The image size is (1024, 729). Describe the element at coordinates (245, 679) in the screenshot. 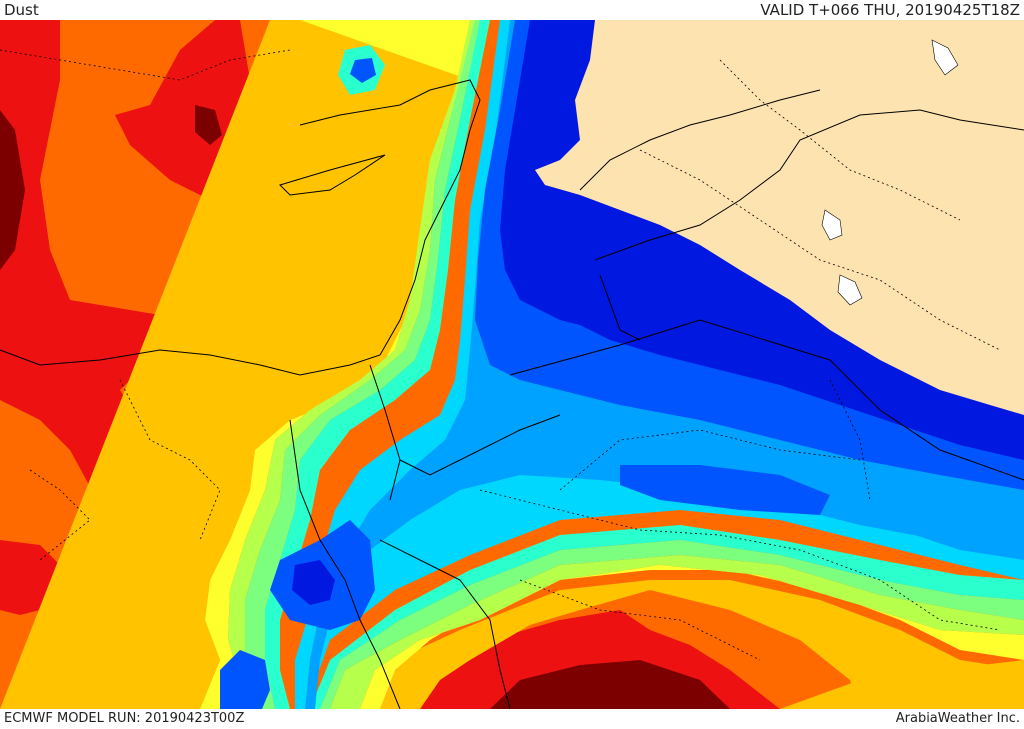

I see `blue-south` at that location.